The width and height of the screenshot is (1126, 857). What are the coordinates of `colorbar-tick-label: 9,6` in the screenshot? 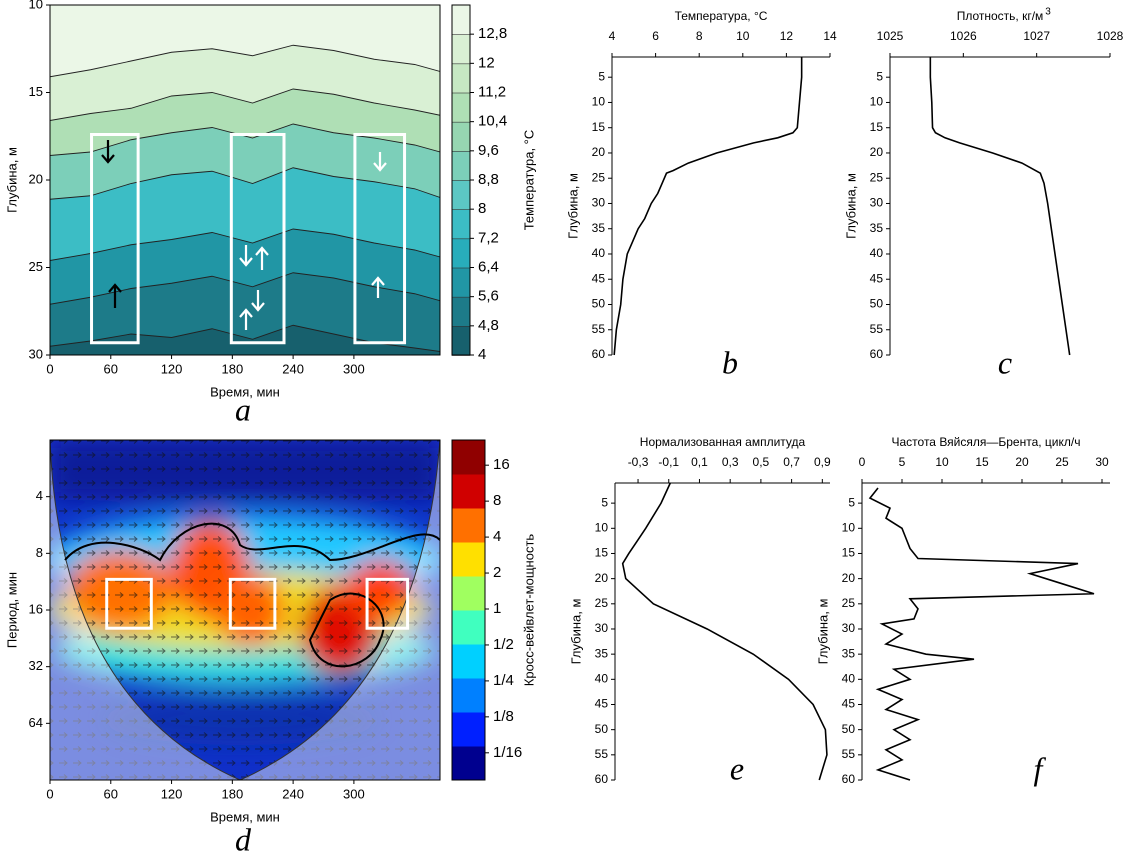 It's located at (488, 150).